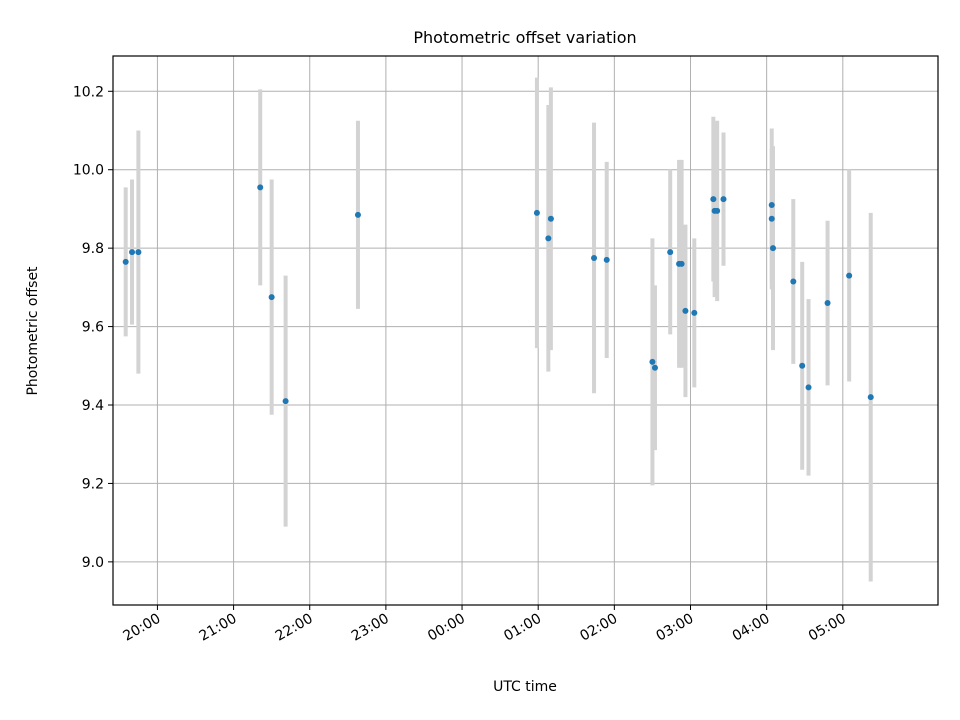 Image resolution: width=960 pixels, height=720 pixels. Describe the element at coordinates (524, 37) in the screenshot. I see `chart-title: Photometric offset variation` at that location.